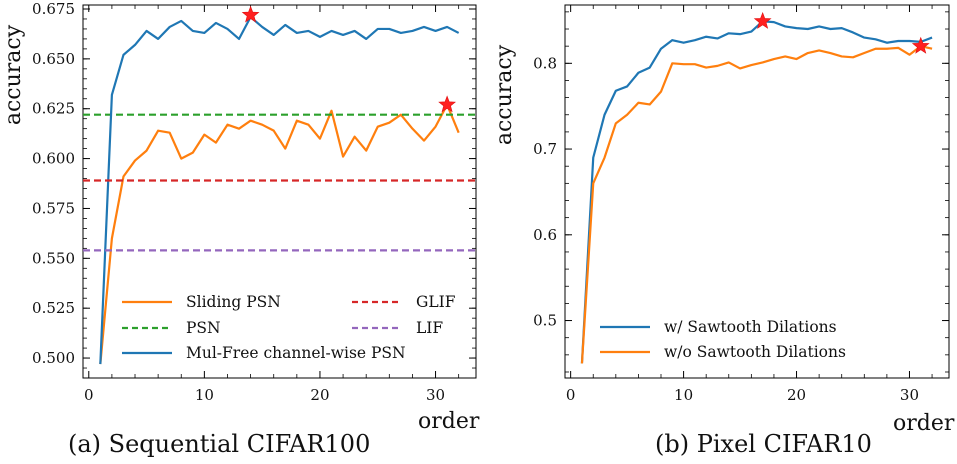 The width and height of the screenshot is (957, 464). I want to click on y-tick-label: 0.675, so click(53, 9).